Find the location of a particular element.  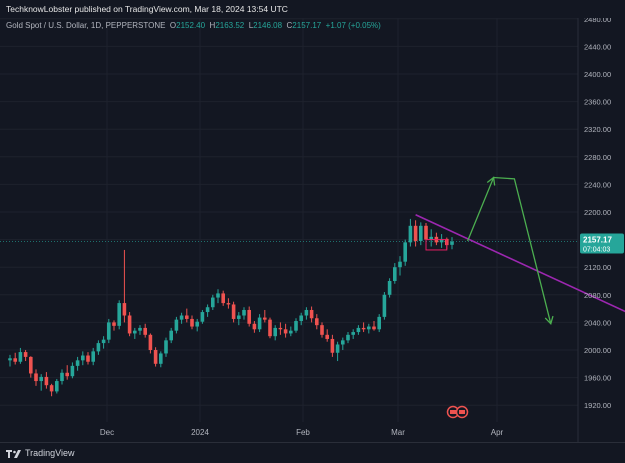

time-tick-label: Dec is located at coordinates (107, 432).